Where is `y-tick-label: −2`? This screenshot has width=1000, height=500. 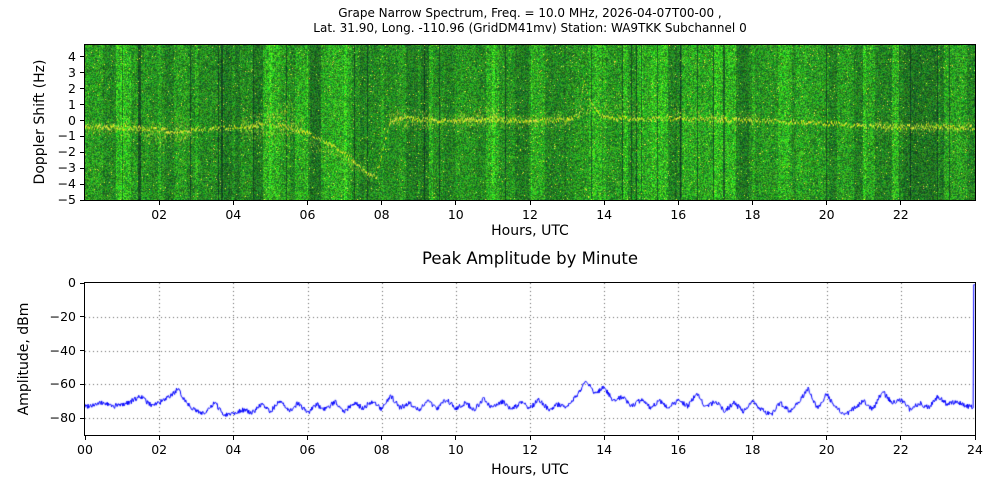 y-tick-label: −2 is located at coordinates (66, 152).